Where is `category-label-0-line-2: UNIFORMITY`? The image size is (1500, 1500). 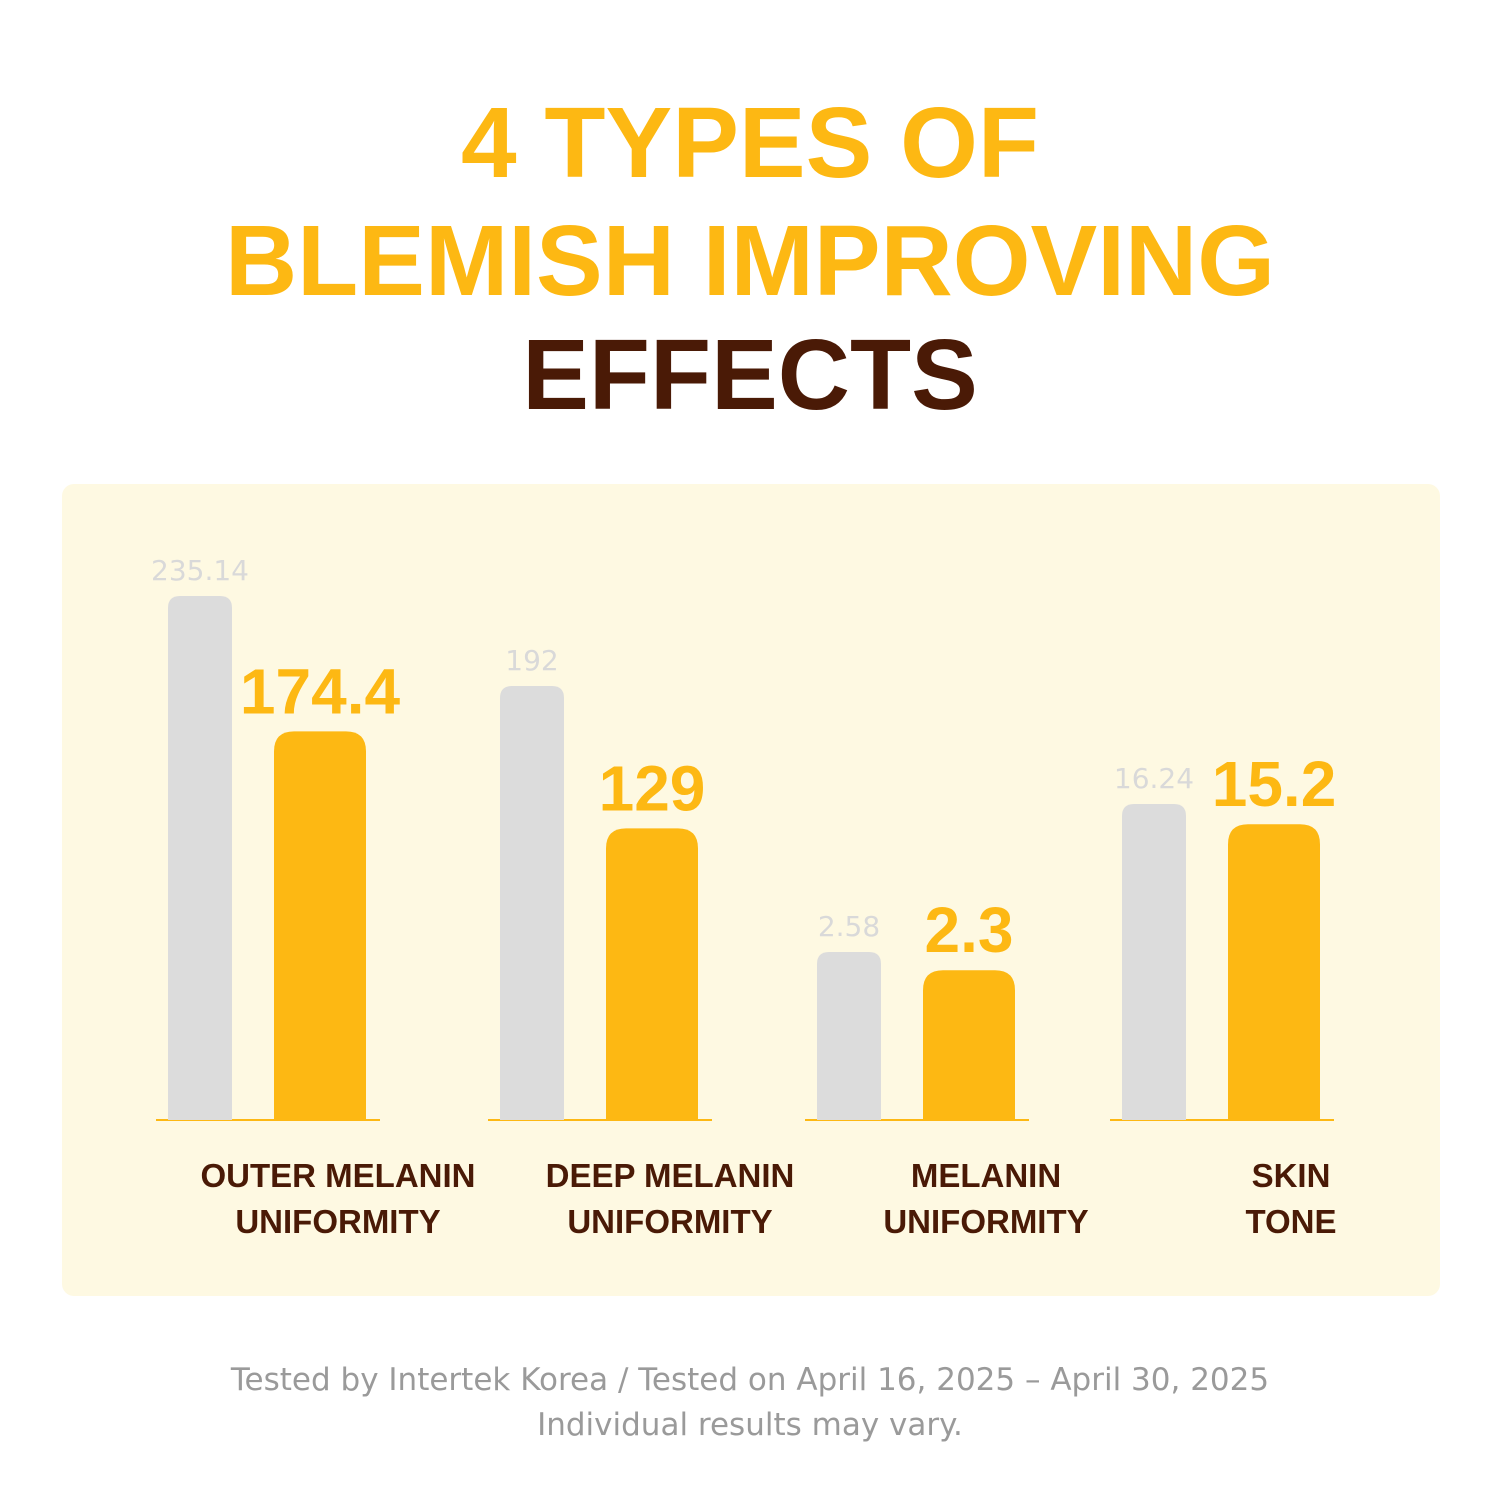 category-label-0-line-2: UNIFORMITY is located at coordinates (337, 1221).